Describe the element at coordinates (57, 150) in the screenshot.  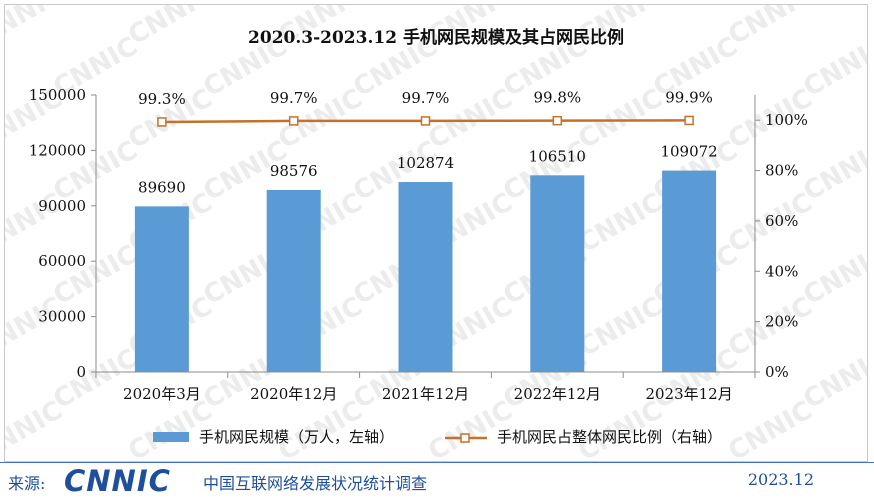
I see `left-axis-tick-label: 120000` at that location.